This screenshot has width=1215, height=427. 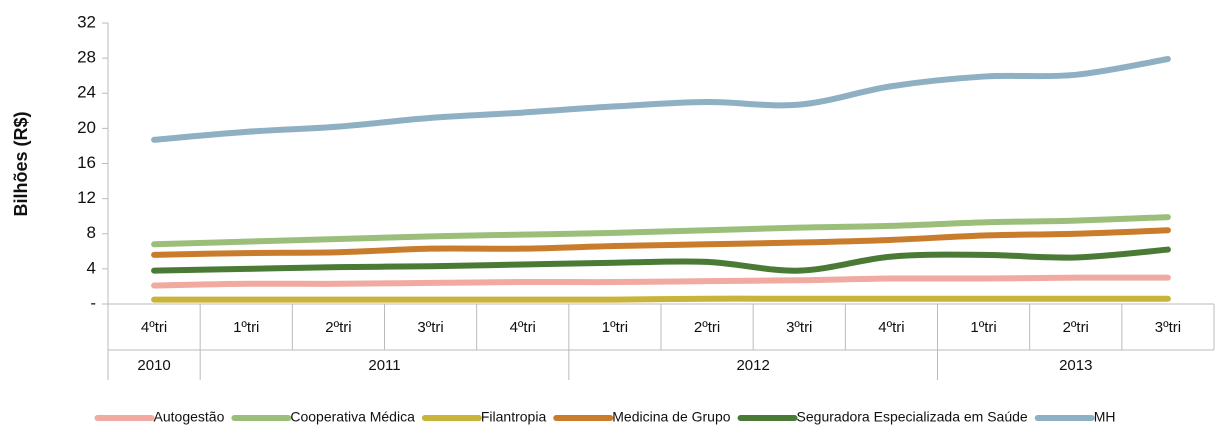 I want to click on y-tick-label: 28, so click(x=86, y=57).